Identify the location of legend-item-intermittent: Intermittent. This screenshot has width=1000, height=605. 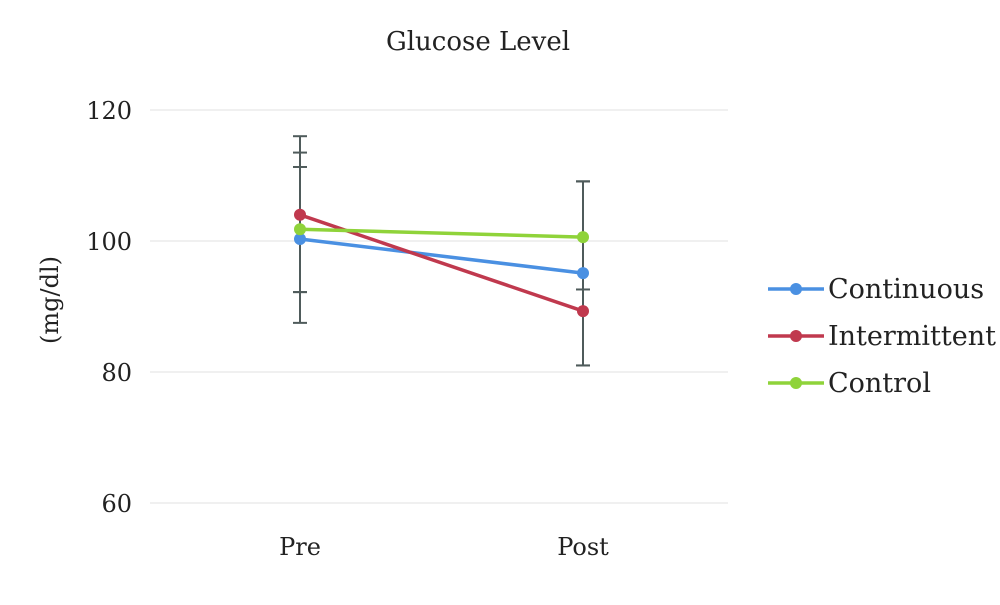
(882, 336).